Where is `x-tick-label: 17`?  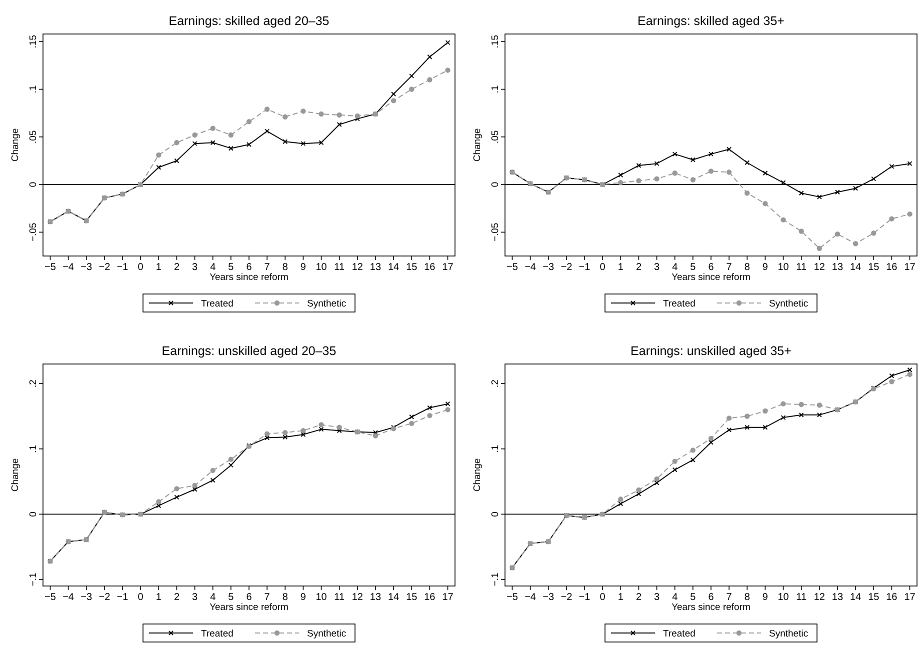 x-tick-label: 17 is located at coordinates (910, 597).